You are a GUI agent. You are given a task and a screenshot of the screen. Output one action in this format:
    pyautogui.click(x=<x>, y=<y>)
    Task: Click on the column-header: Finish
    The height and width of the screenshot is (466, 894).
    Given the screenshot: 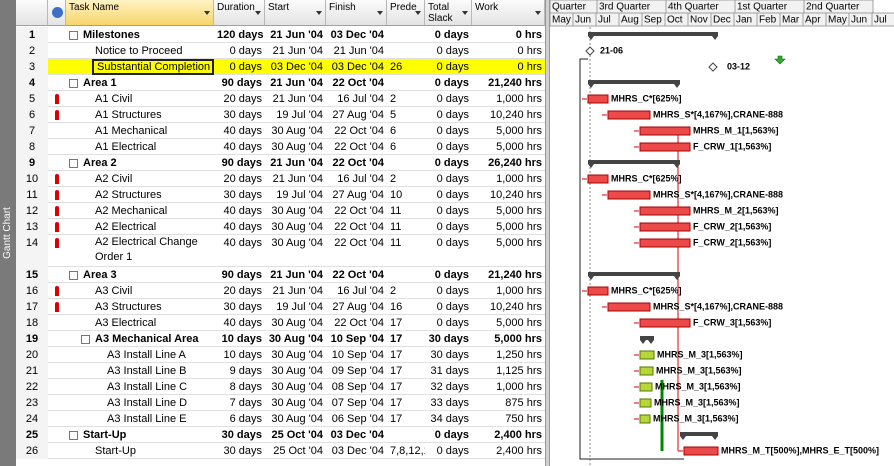 What is the action you would take?
    pyautogui.click(x=356, y=13)
    